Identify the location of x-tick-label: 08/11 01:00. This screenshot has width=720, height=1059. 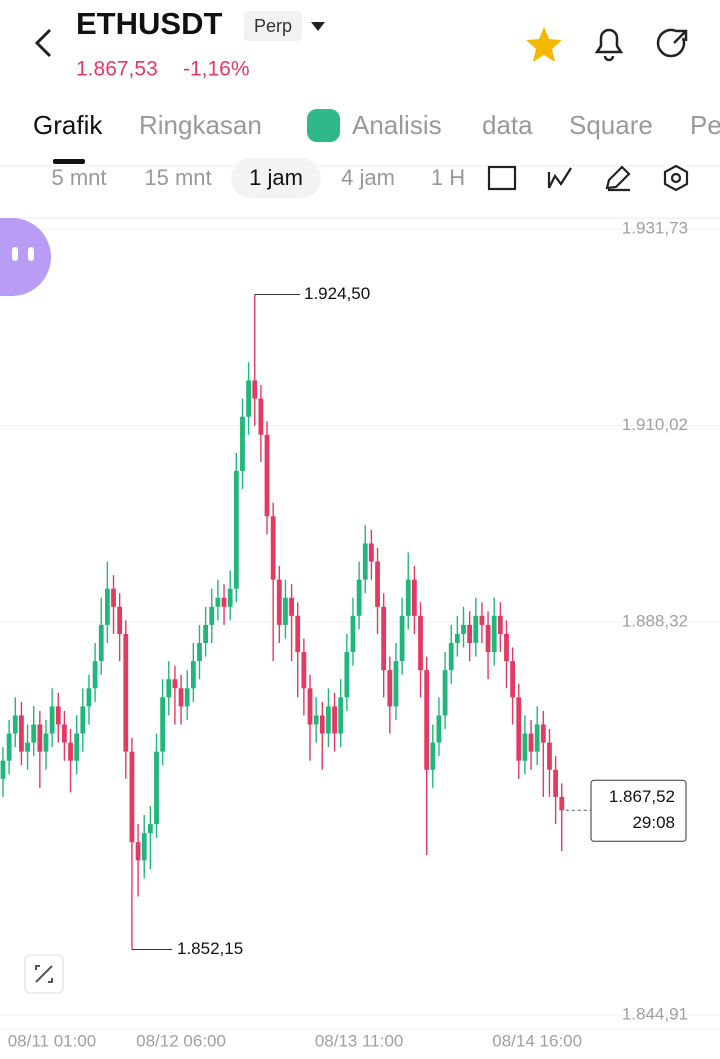
(52, 1040).